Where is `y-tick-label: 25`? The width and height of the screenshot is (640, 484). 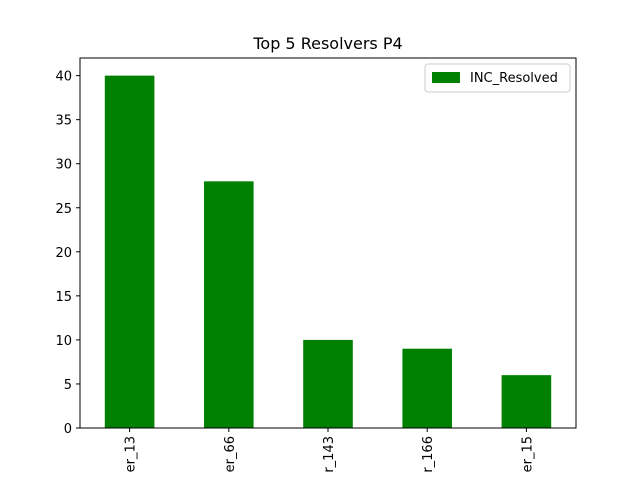
y-tick-label: 25 is located at coordinates (63, 209).